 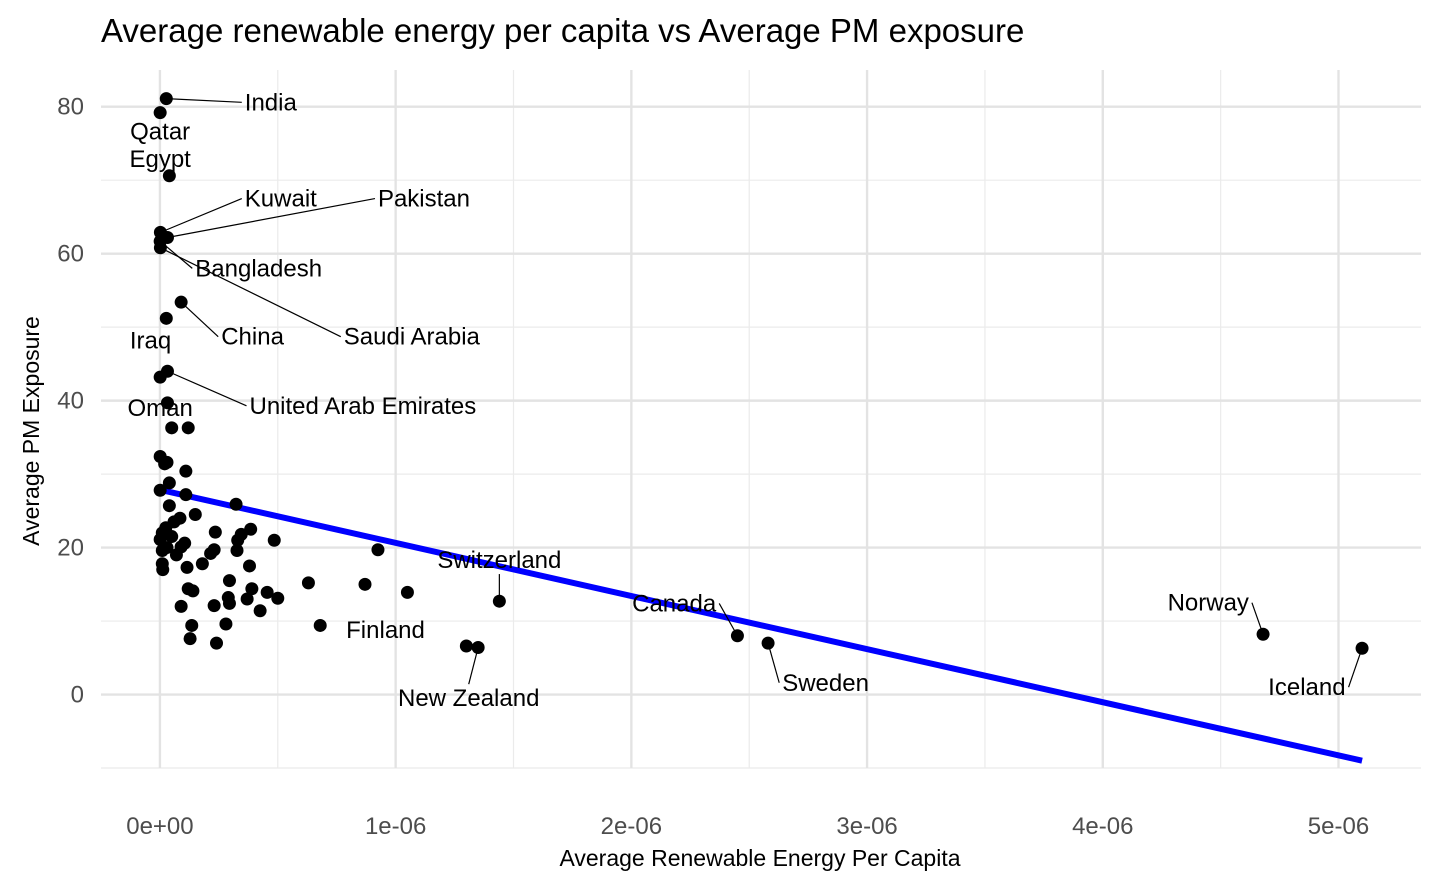 I want to click on x-axis-title: Average Renewable Energy Per Capita, so click(x=759, y=858).